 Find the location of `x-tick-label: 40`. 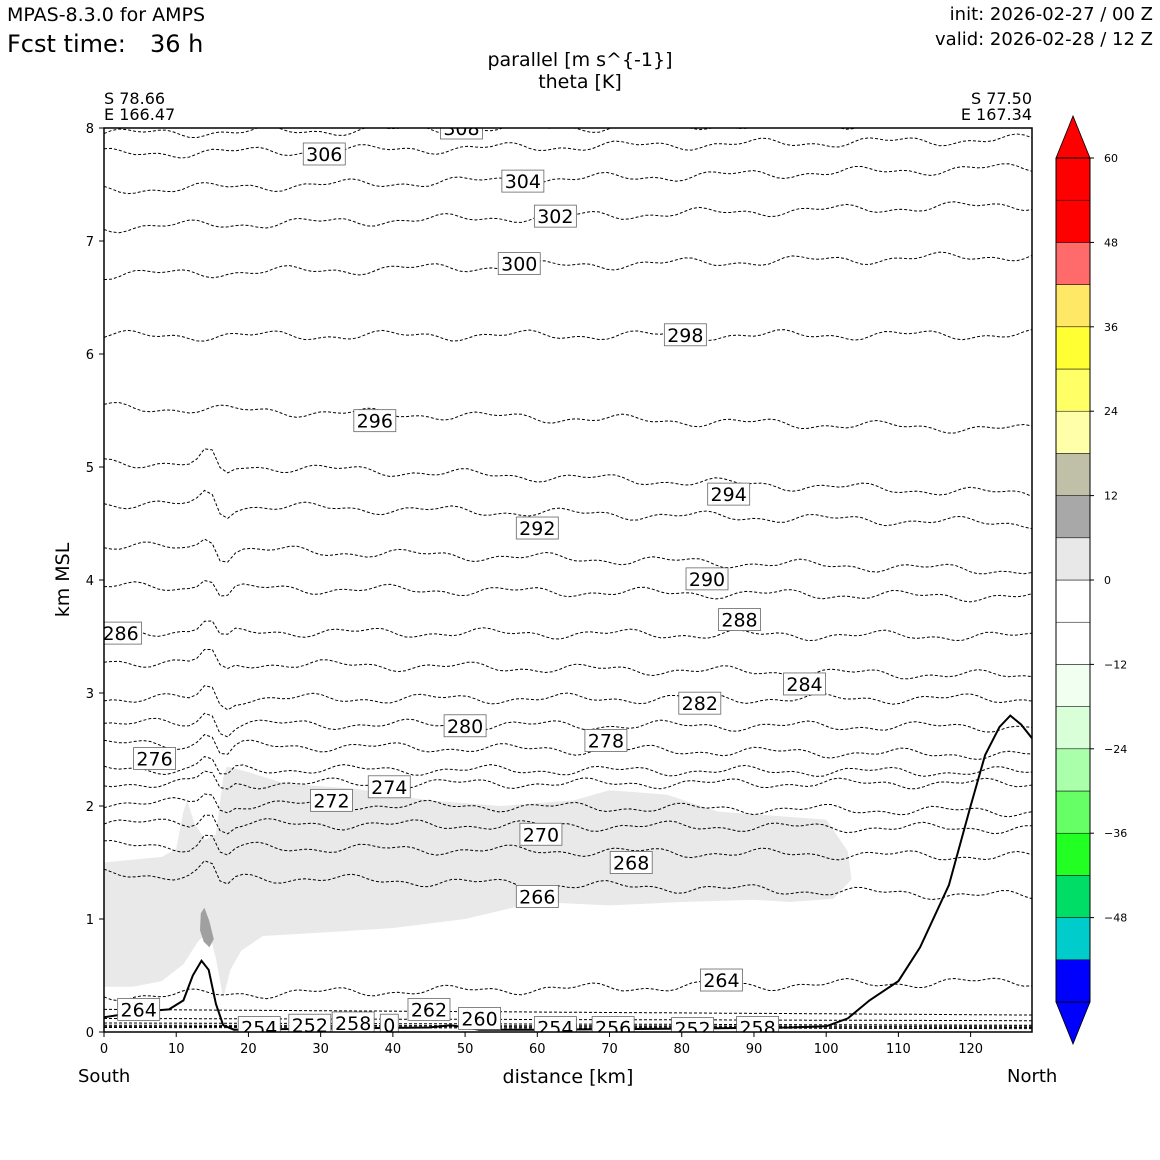

x-tick-label: 40 is located at coordinates (393, 1049).